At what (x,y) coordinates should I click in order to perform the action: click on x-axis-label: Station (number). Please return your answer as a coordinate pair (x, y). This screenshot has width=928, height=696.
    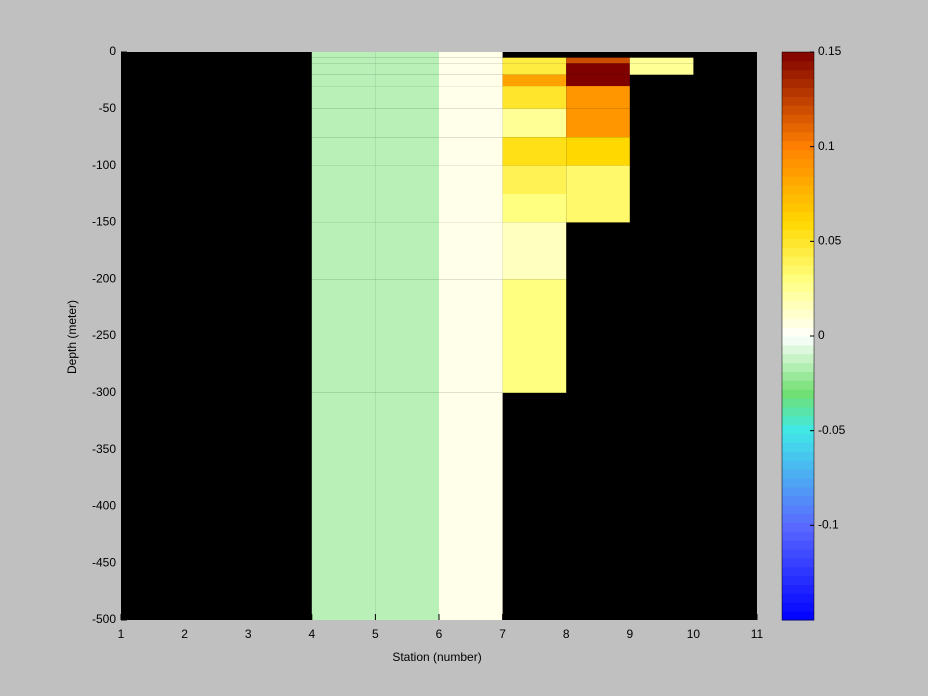
    Looking at the image, I should click on (436, 657).